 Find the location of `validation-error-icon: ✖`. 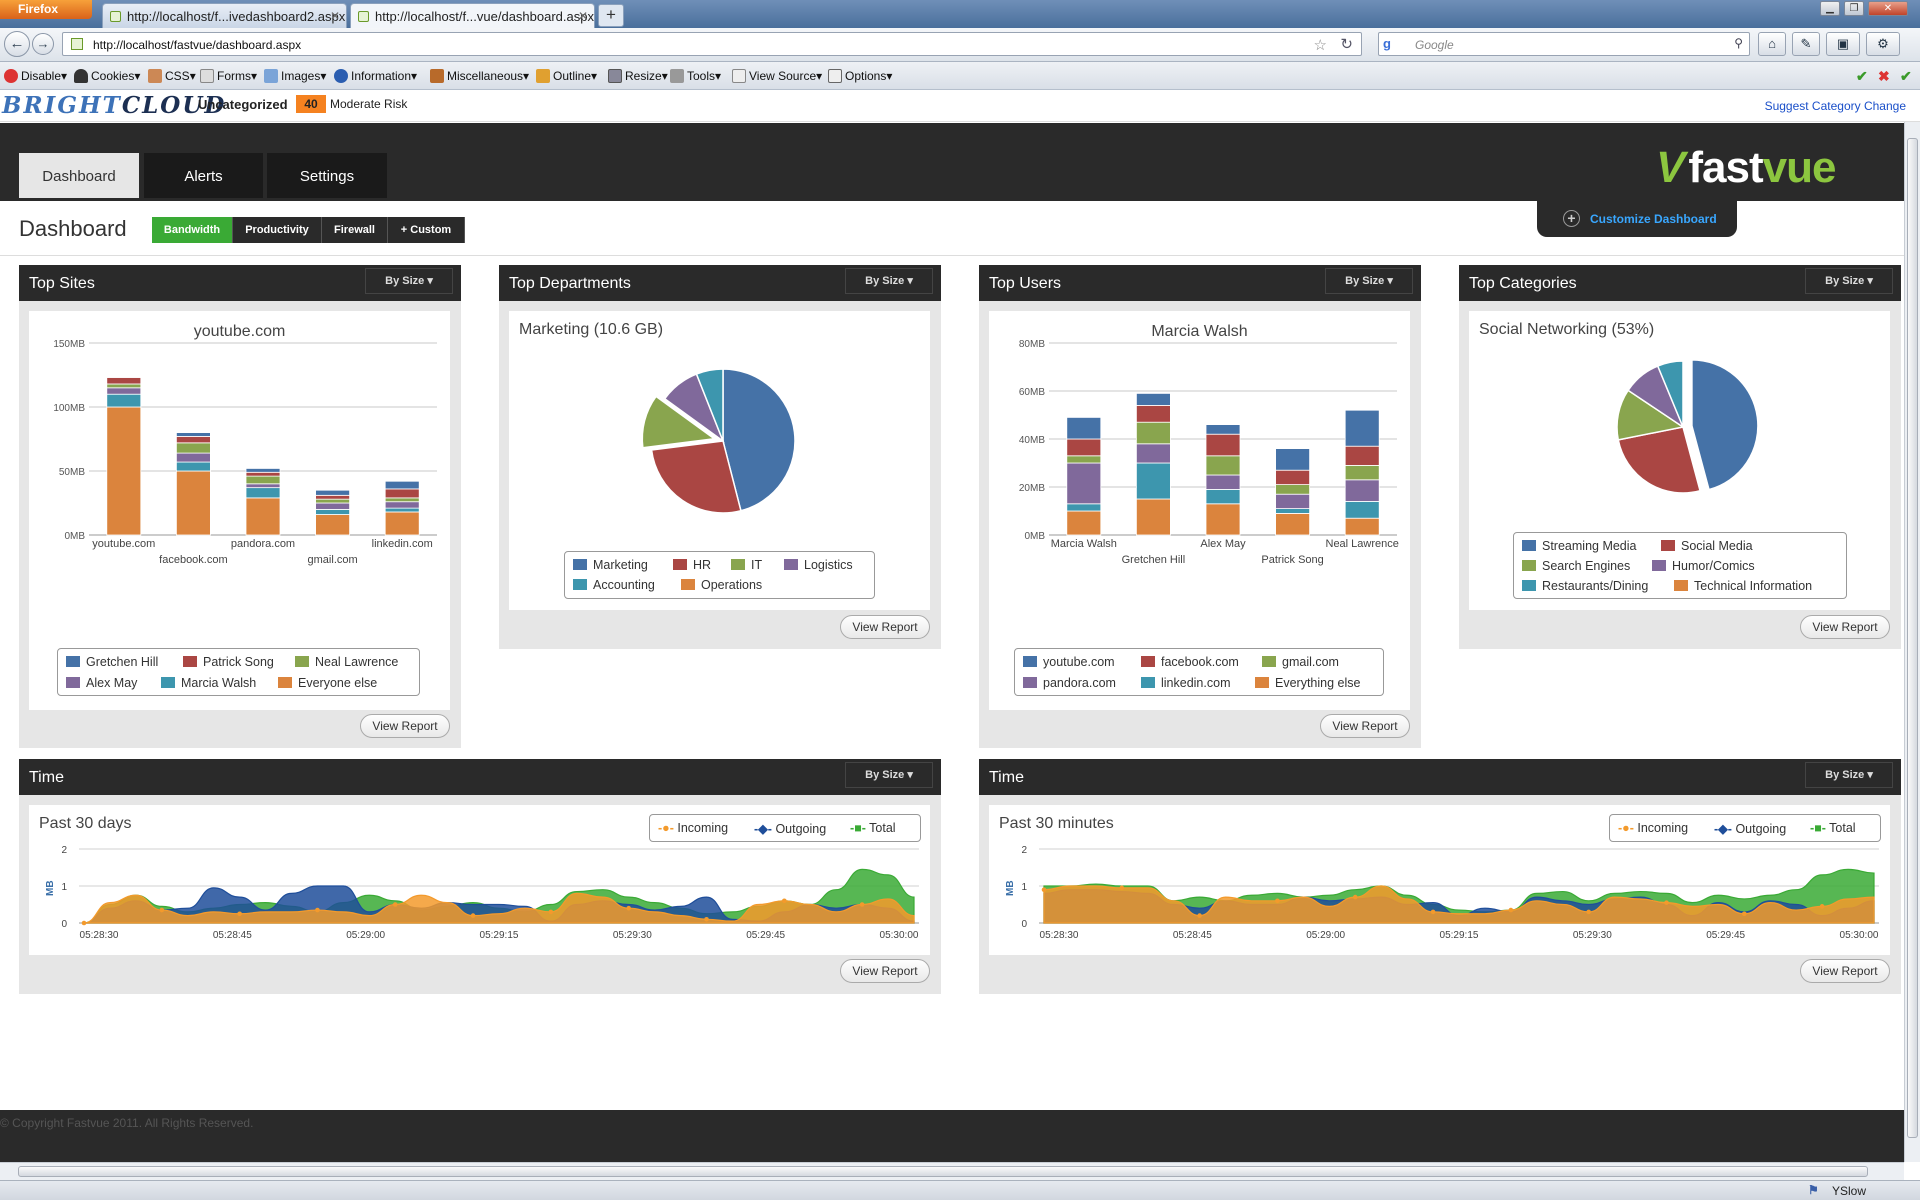

validation-error-icon: ✖ is located at coordinates (1884, 76).